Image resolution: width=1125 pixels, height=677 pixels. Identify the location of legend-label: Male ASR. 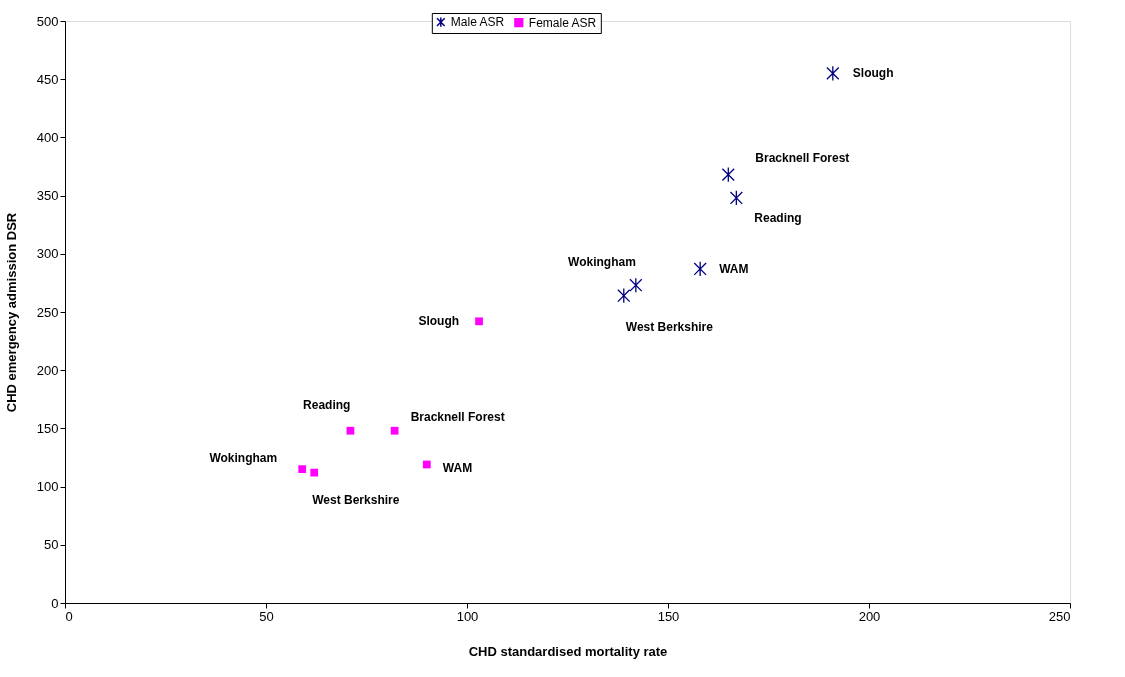
(477, 22).